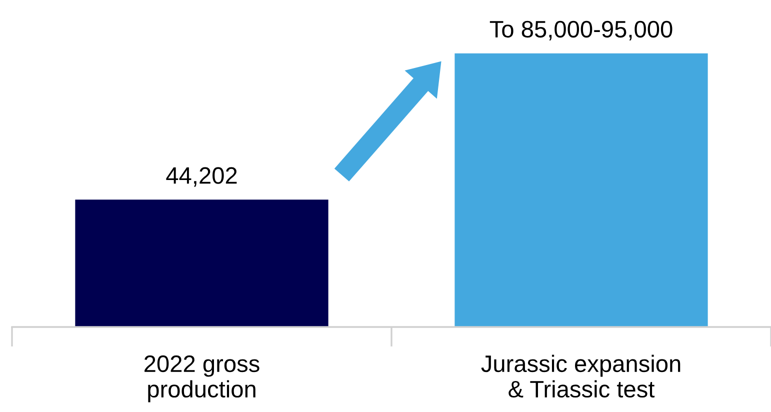  I want to click on x-tick-label: 2022 gross production, so click(202, 378).